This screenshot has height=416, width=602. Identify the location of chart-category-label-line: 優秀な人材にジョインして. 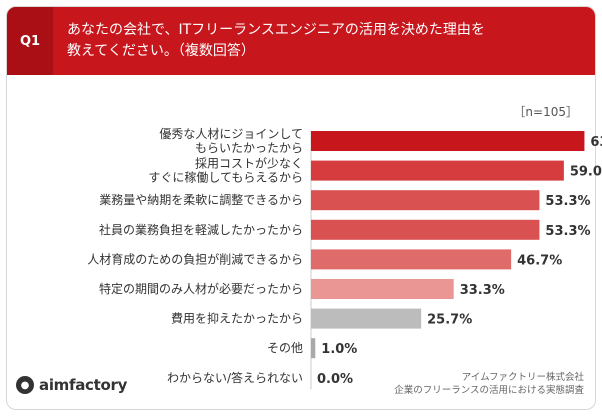
(231, 134).